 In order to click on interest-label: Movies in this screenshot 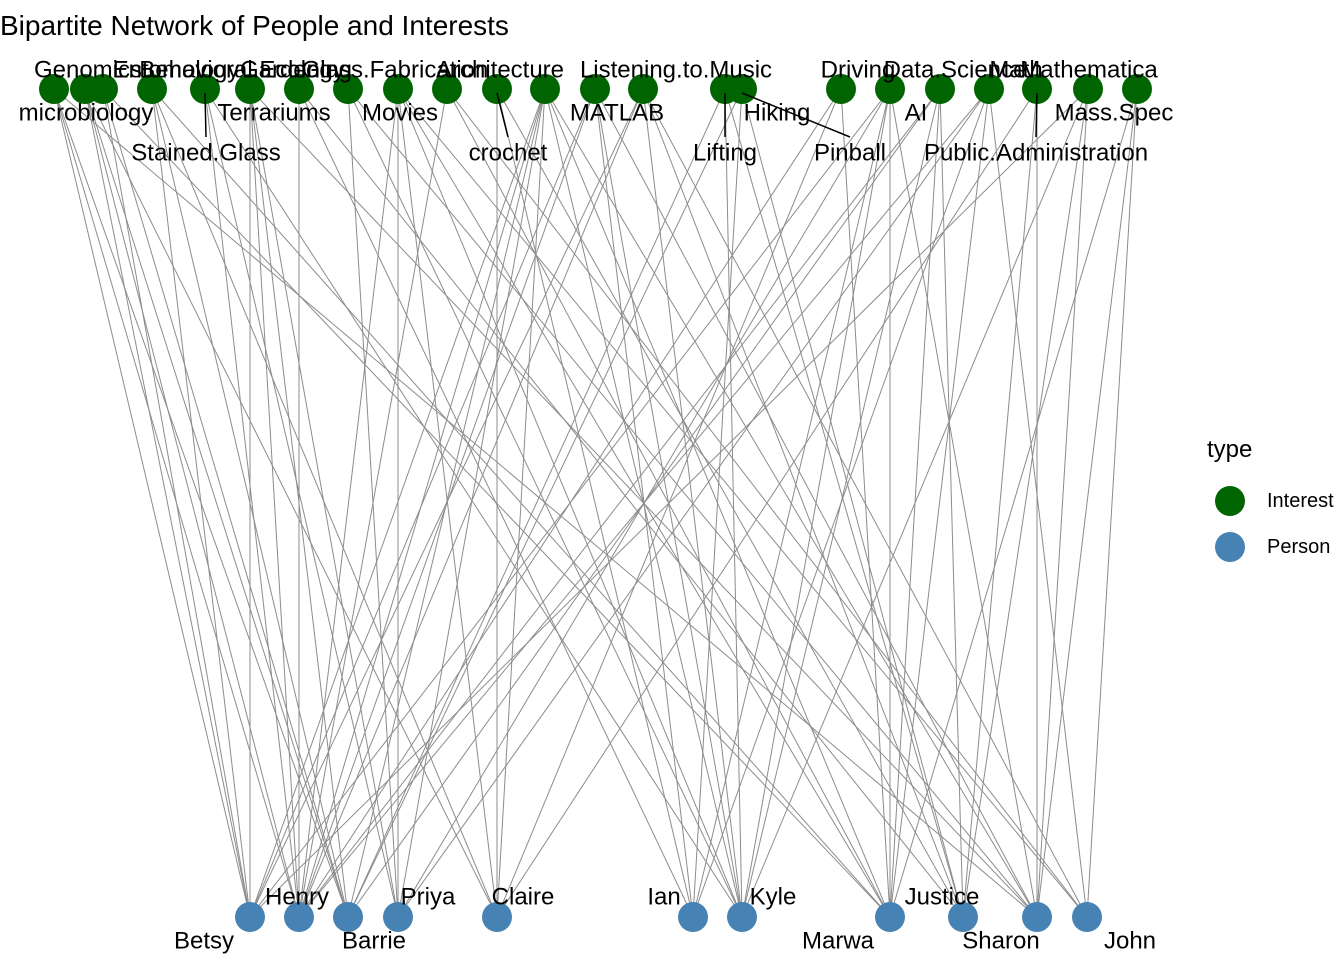, I will do `click(400, 113)`.